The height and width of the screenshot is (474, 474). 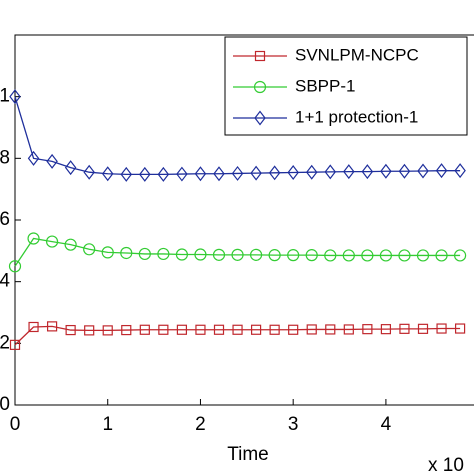 What do you see at coordinates (15, 424) in the screenshot?
I see `x-tick-label: 0` at bounding box center [15, 424].